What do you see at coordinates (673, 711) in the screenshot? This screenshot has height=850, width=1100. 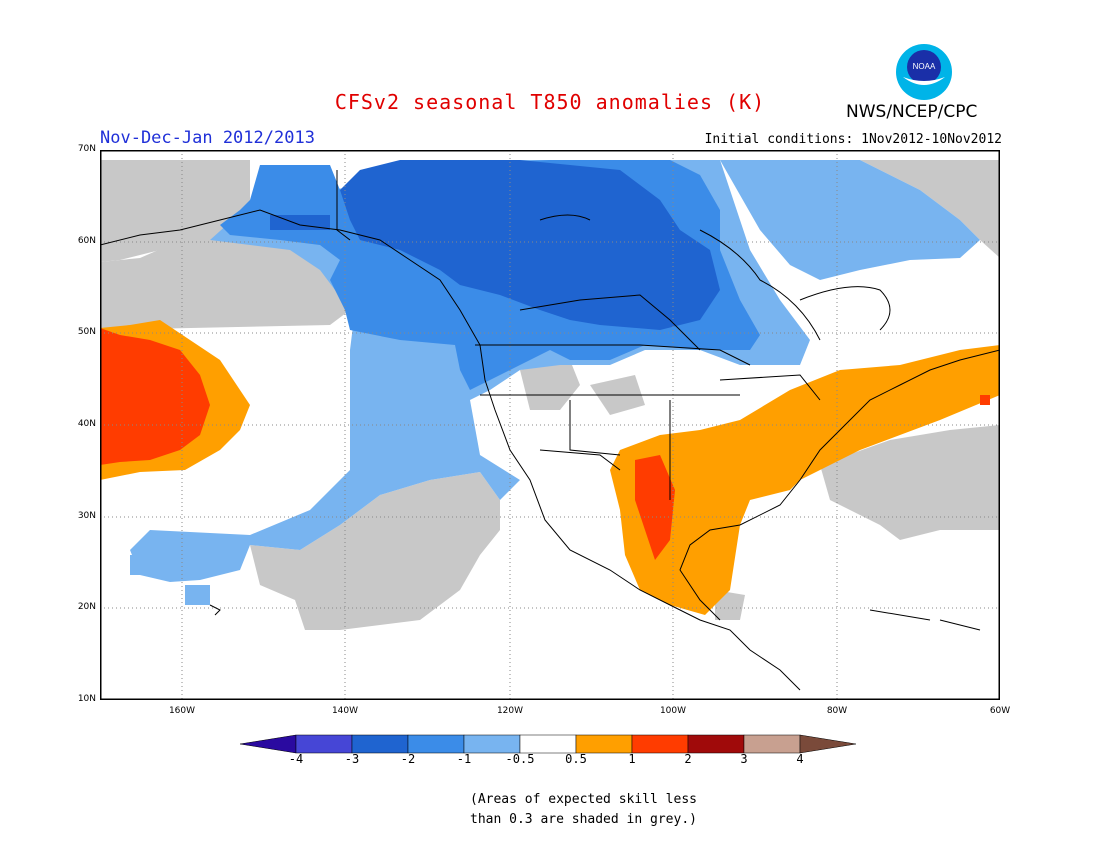 I see `lon-label: 100W` at bounding box center [673, 711].